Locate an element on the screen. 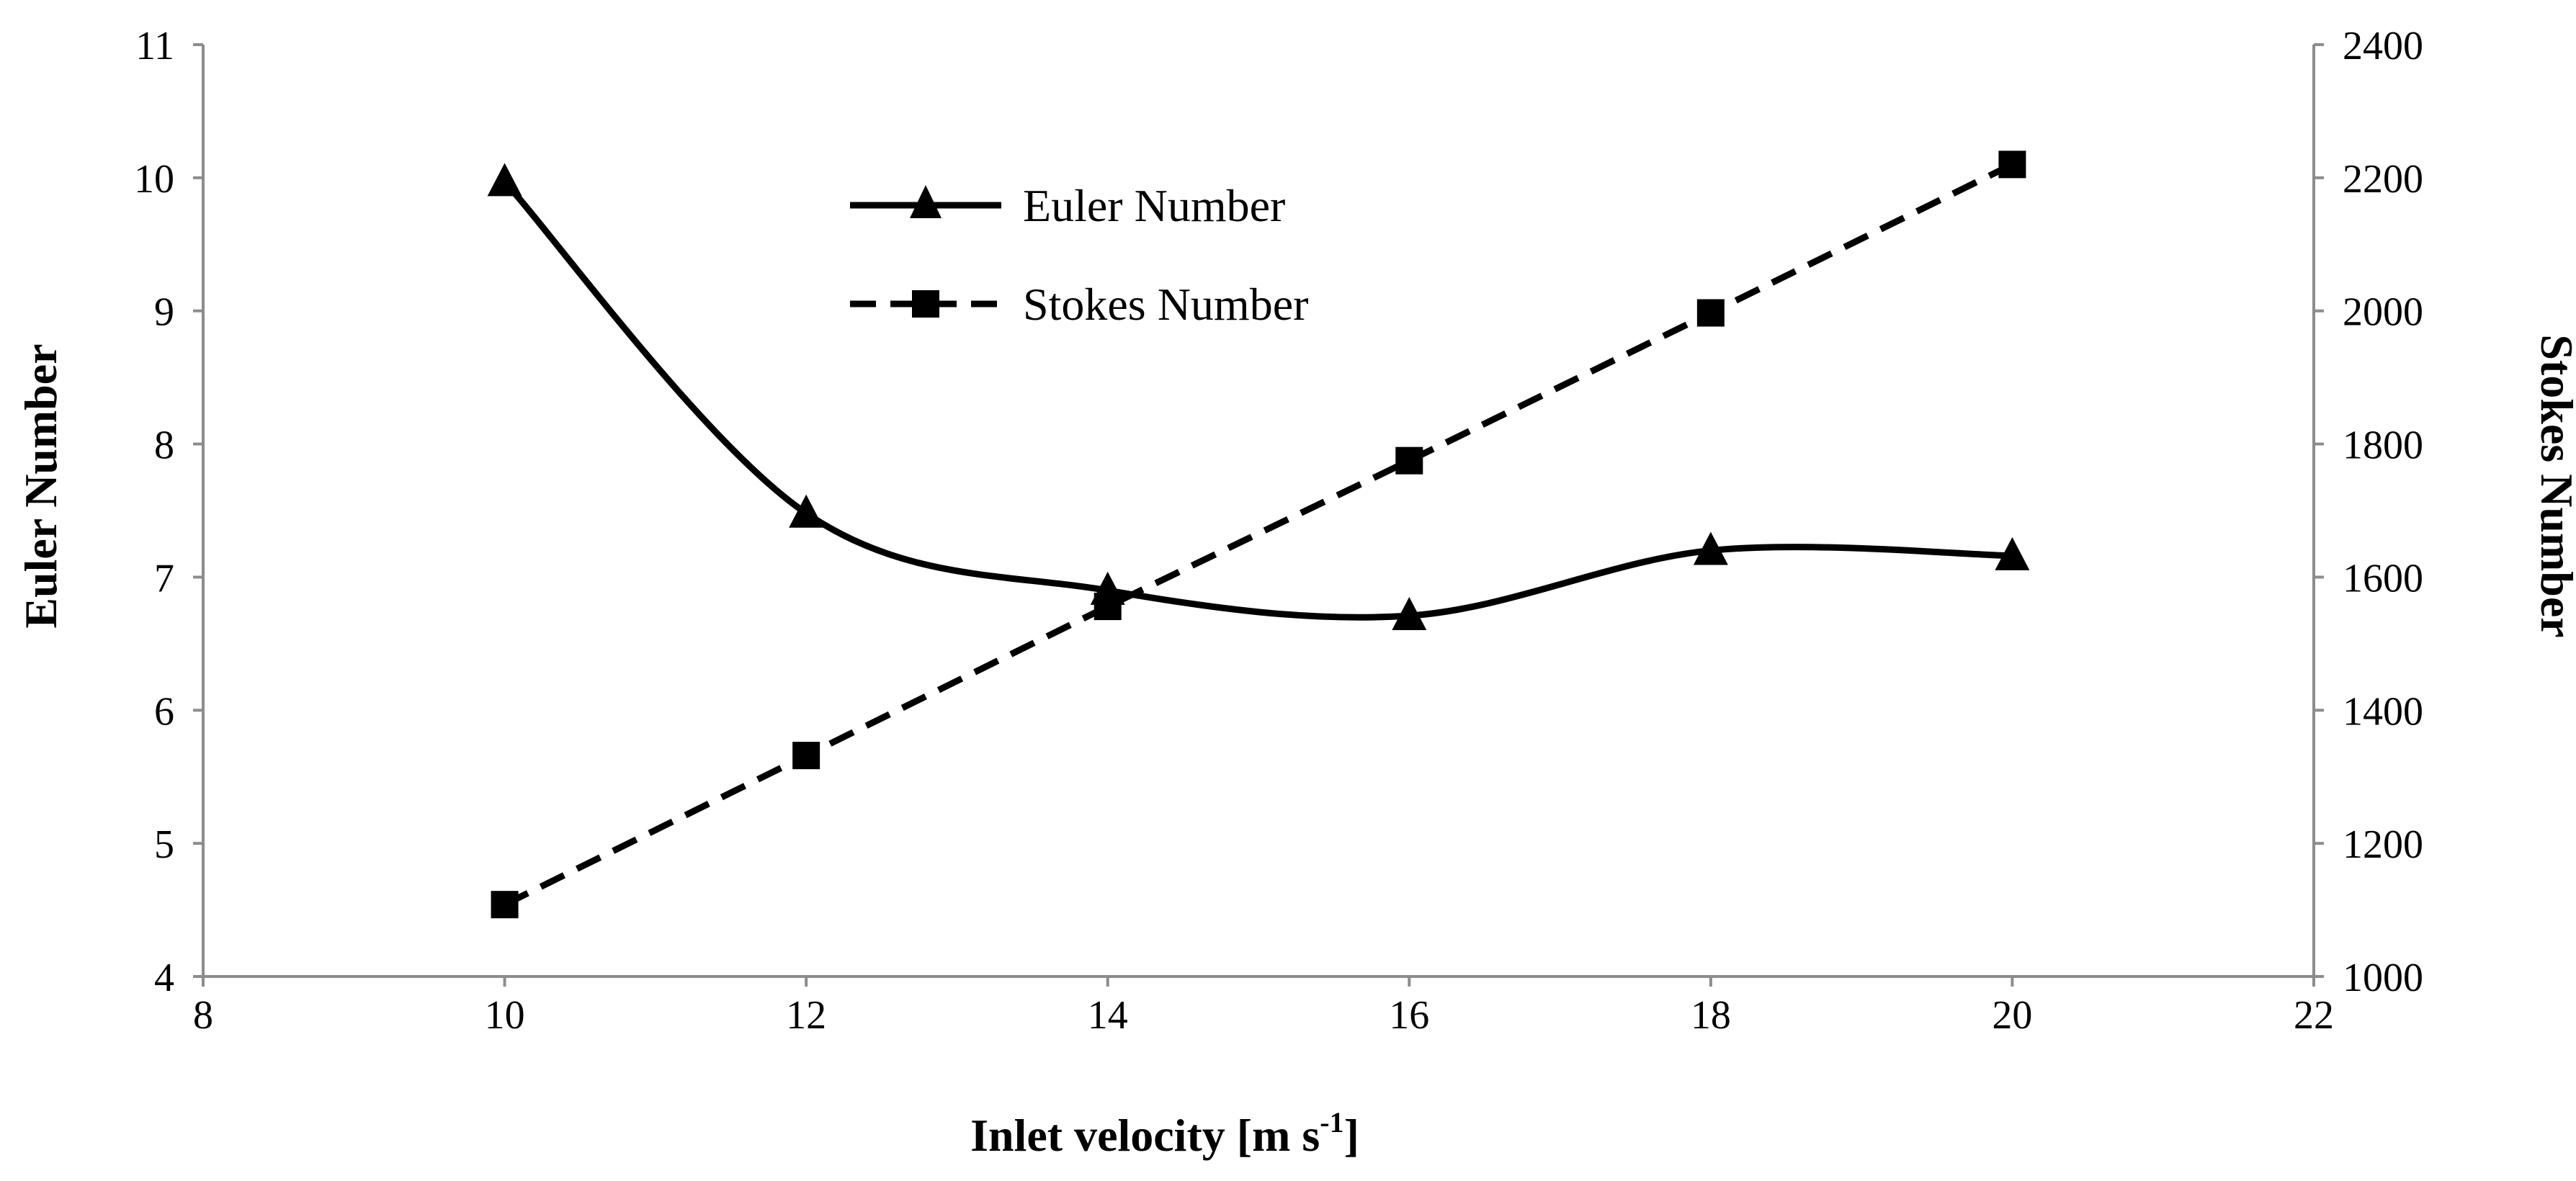 This screenshot has width=2576, height=1181. x-tick-label: 12 is located at coordinates (806, 1015).